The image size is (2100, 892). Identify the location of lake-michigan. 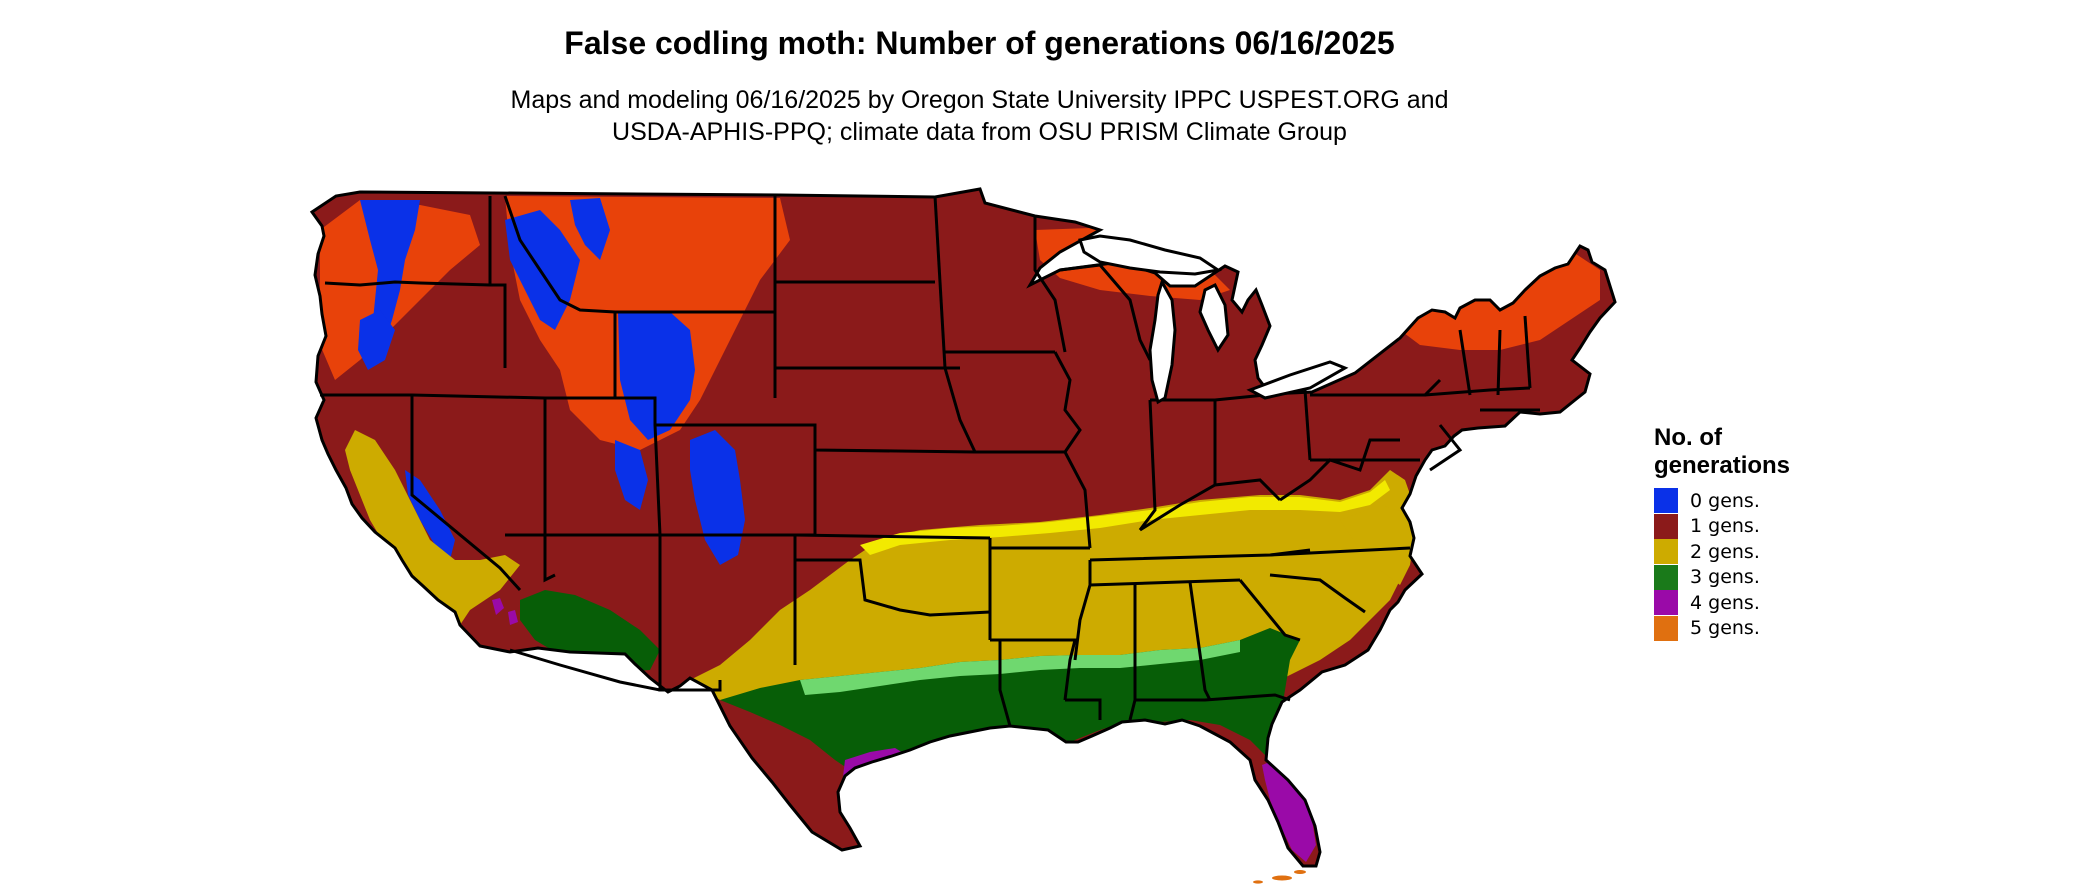
(1162, 341).